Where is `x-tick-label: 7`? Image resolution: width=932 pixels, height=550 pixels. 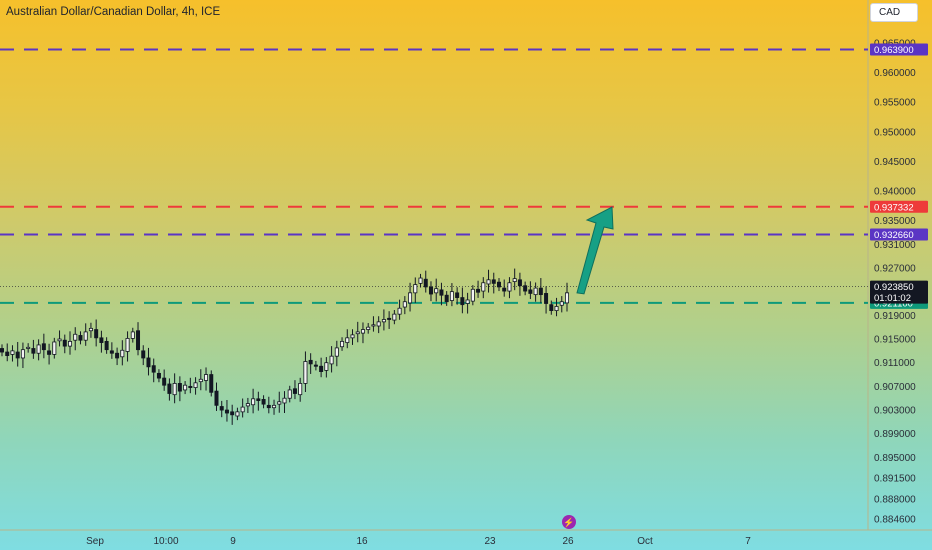 x-tick-label: 7 is located at coordinates (748, 541).